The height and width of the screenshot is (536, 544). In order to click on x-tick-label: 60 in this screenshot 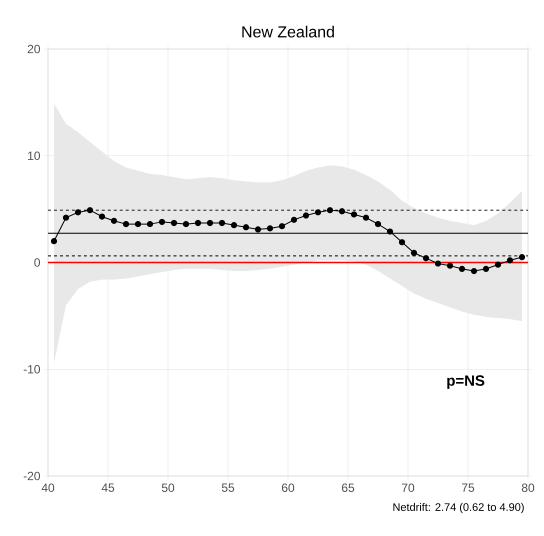, I will do `click(288, 488)`.